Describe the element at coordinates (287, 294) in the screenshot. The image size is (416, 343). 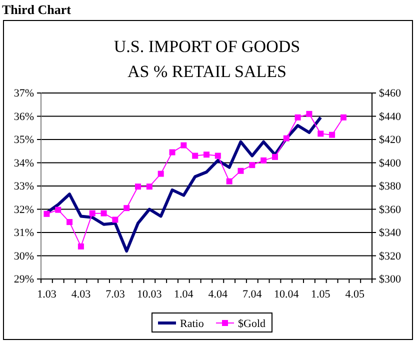
I see `x-tick-label: 10.04` at that location.